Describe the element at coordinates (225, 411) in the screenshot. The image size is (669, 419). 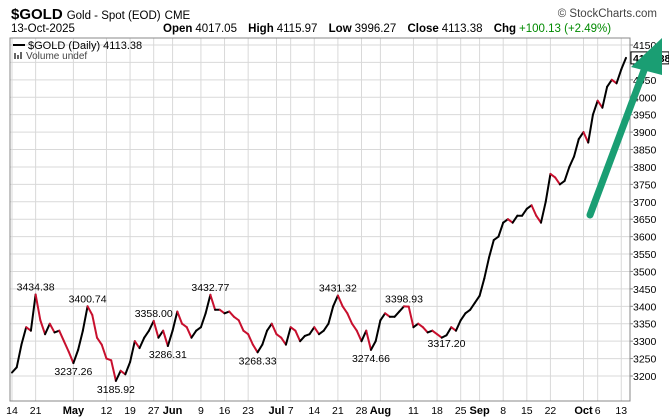
I see `x-tick-label: 16` at that location.